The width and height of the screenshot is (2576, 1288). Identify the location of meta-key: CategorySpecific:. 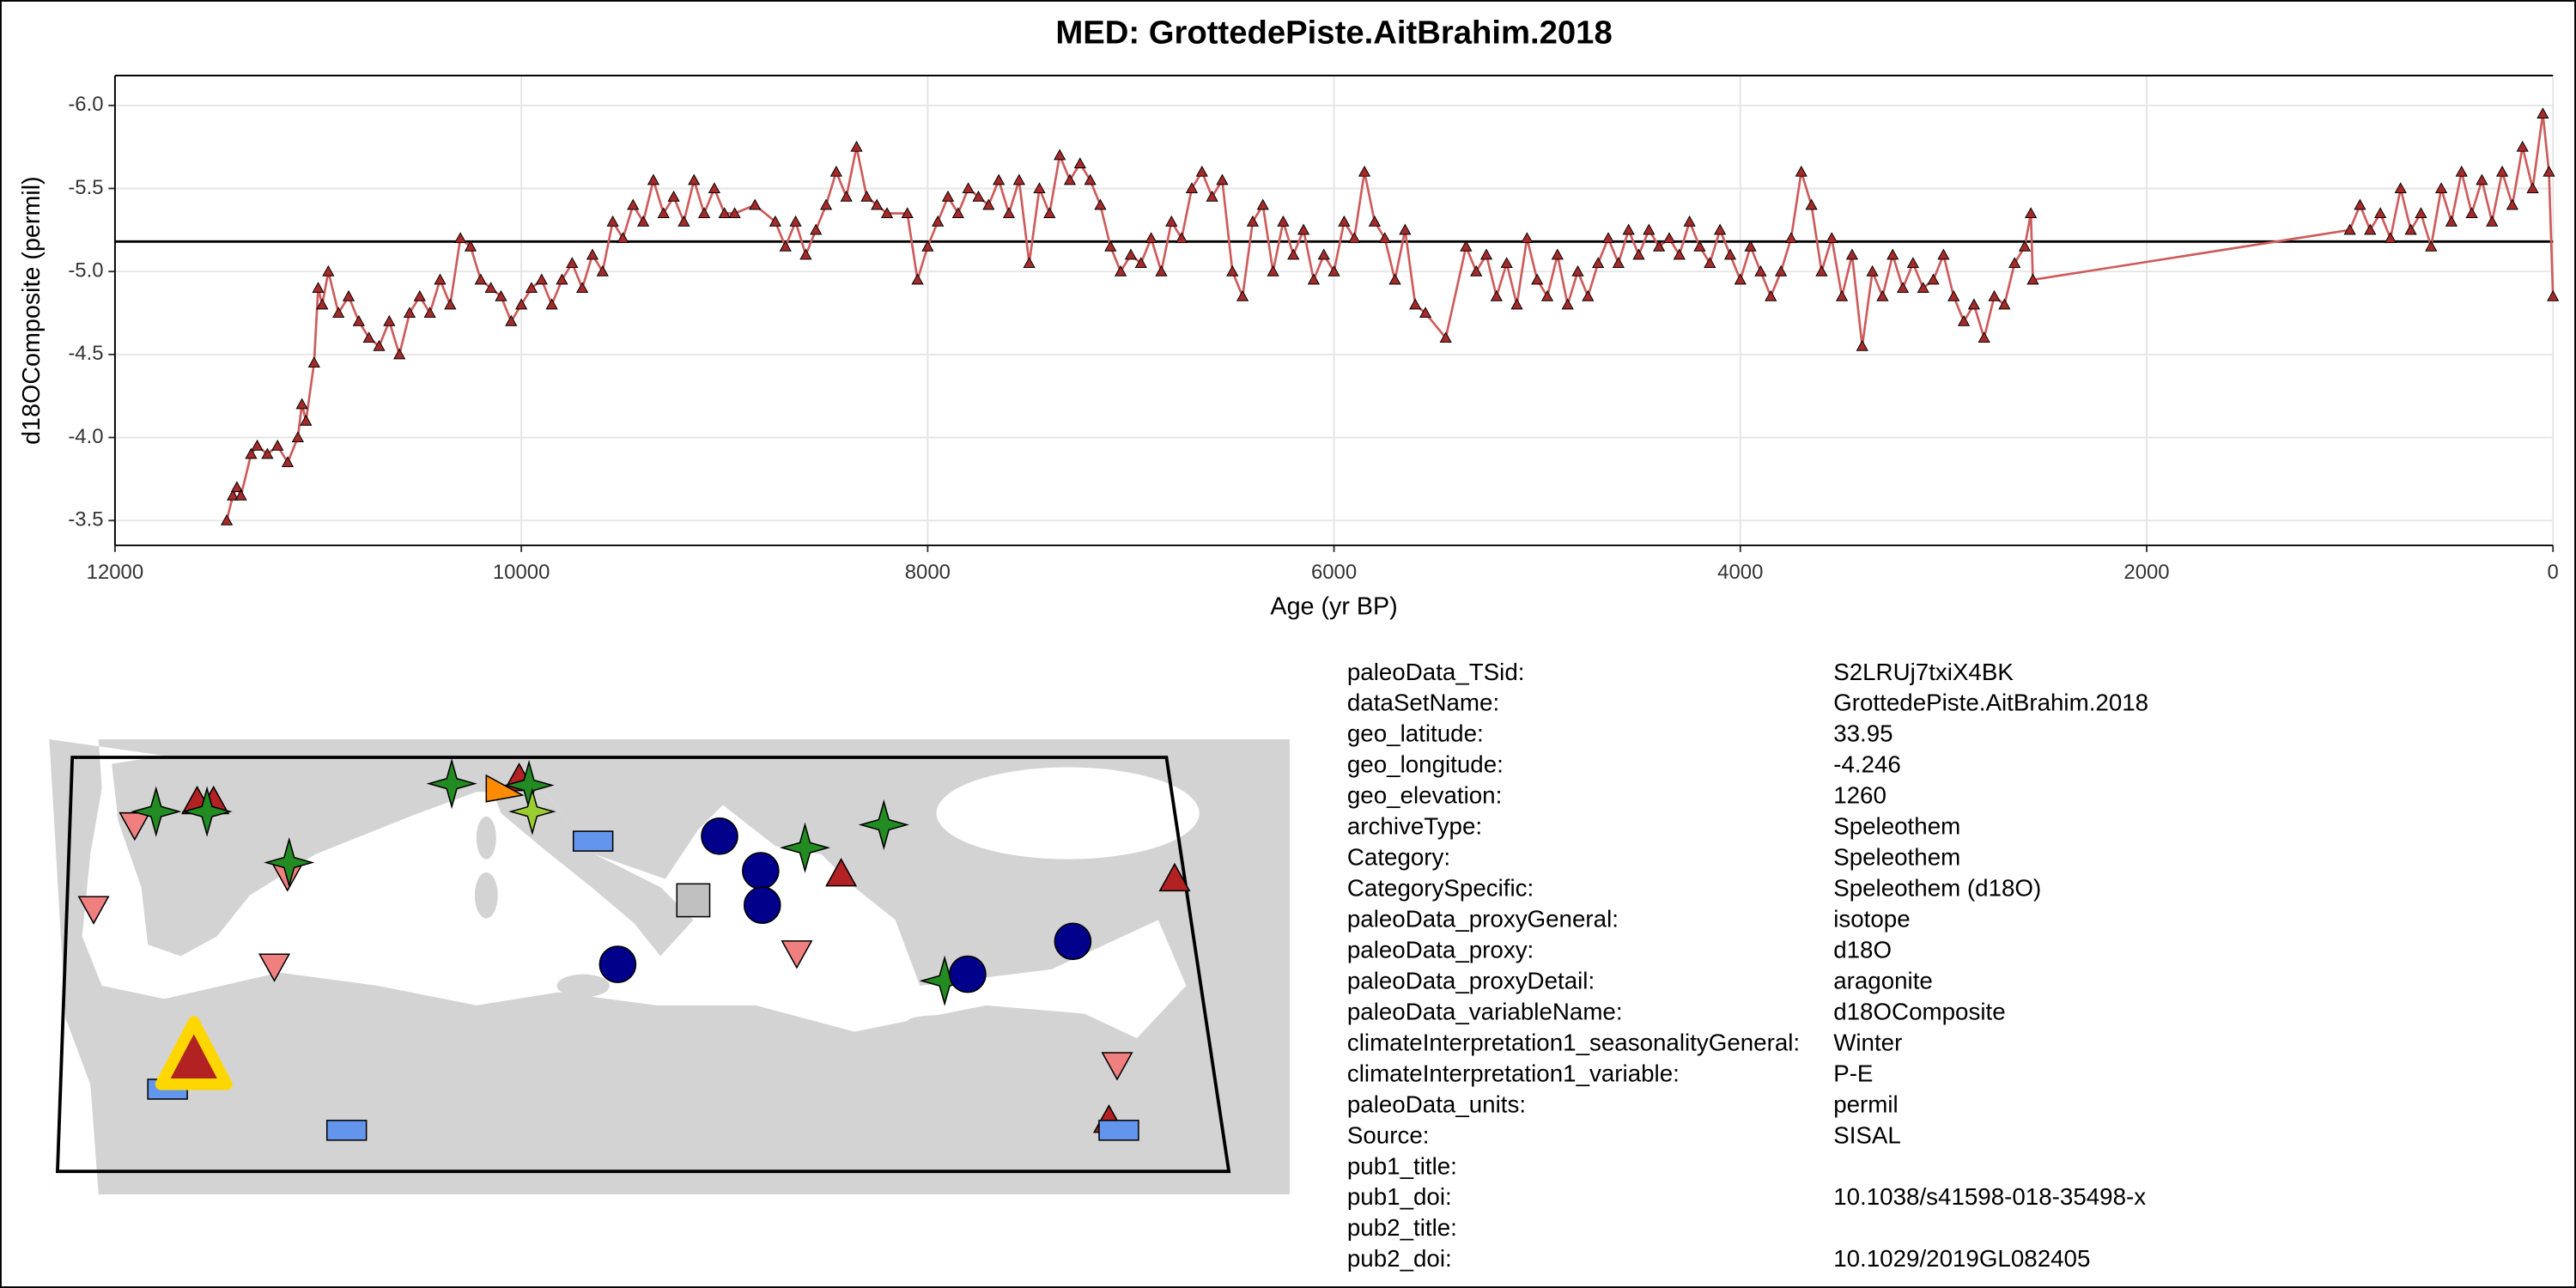
(1440, 889).